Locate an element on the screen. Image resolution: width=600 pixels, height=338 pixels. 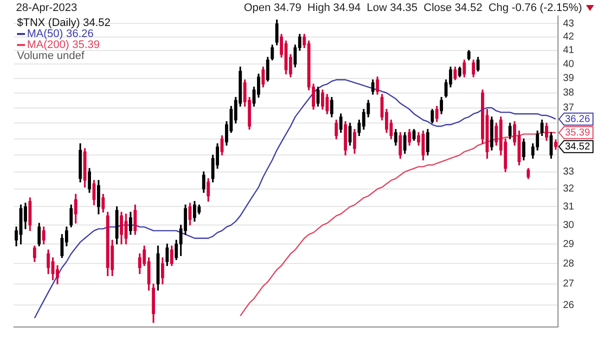
annotation: Volume undef is located at coordinates (51, 56).